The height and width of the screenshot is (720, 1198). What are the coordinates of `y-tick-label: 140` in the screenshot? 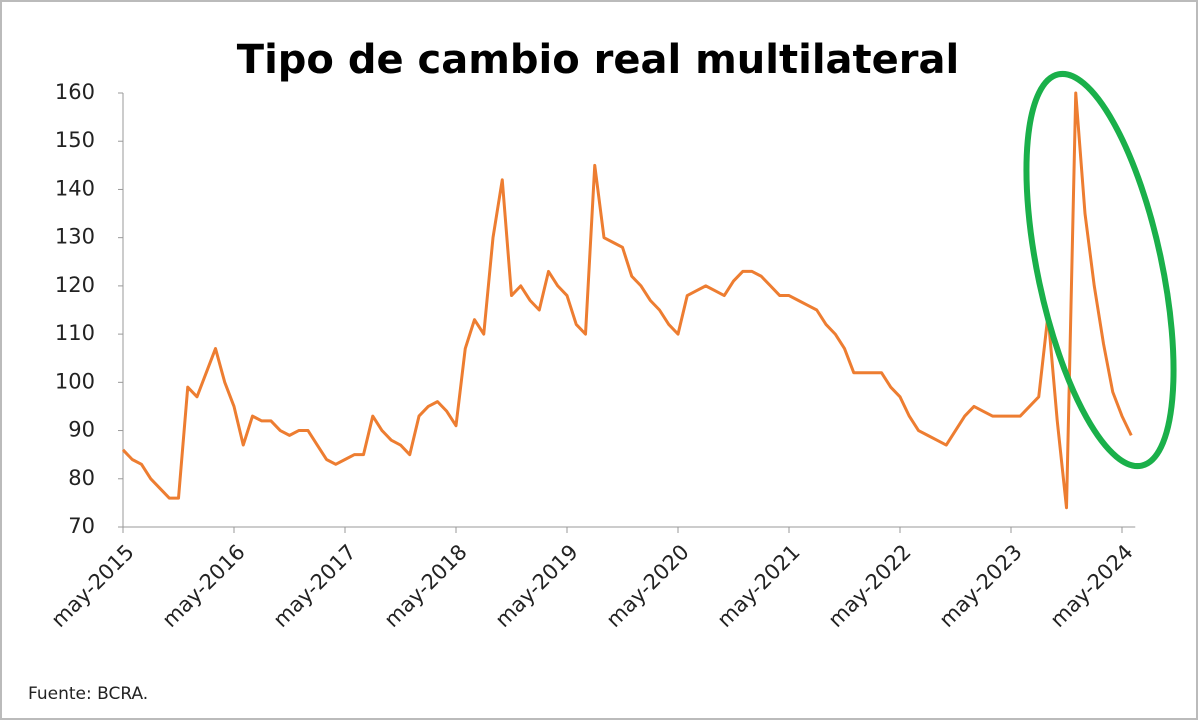 It's located at (75, 188).